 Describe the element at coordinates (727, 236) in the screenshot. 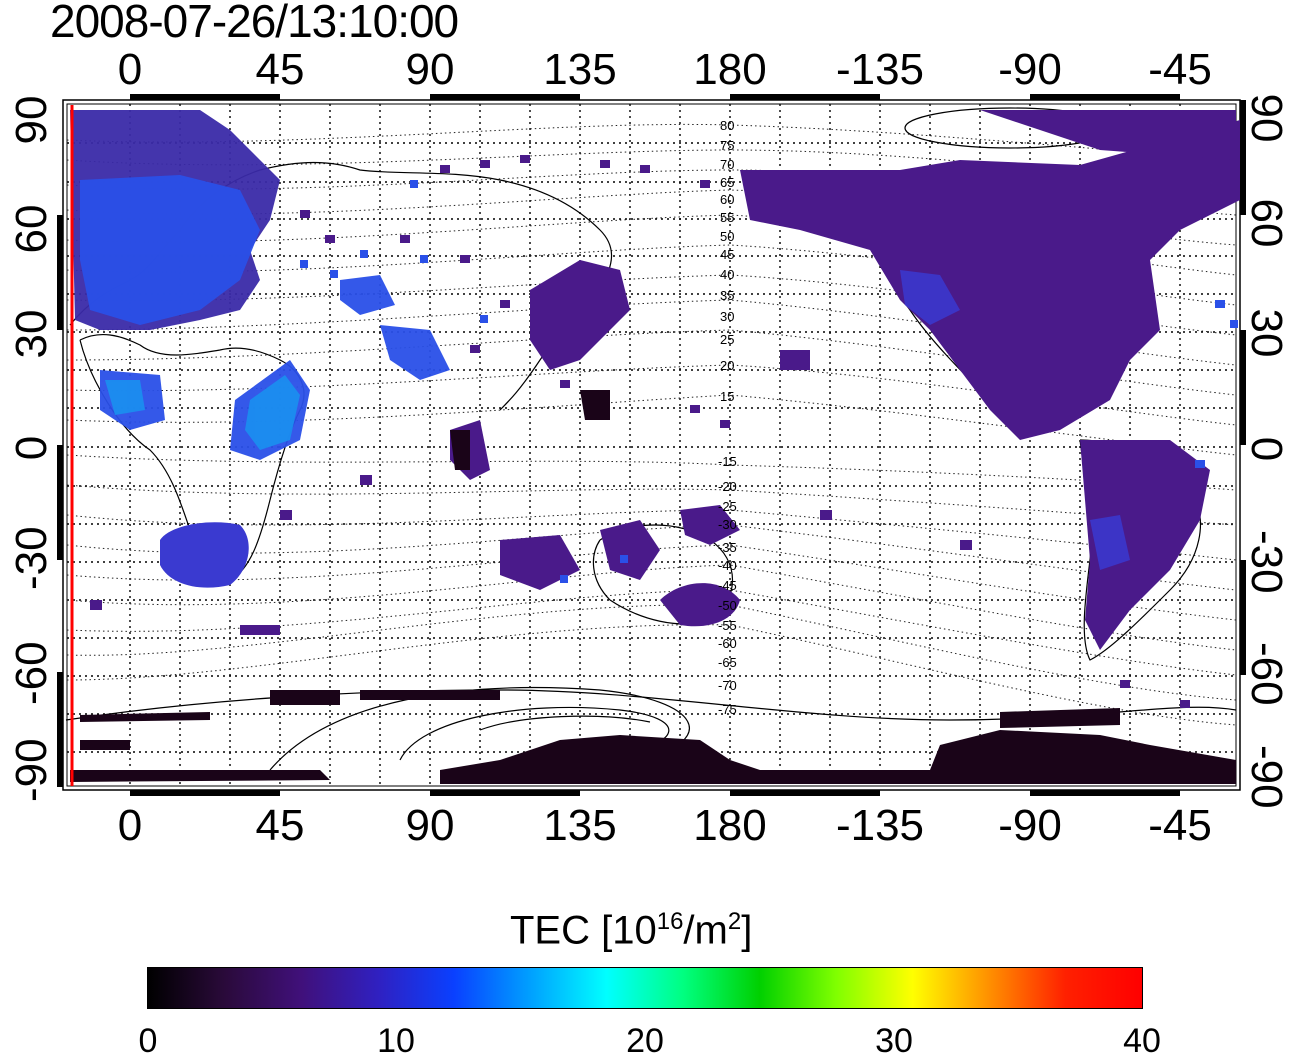

I see `contour-label: 50` at that location.